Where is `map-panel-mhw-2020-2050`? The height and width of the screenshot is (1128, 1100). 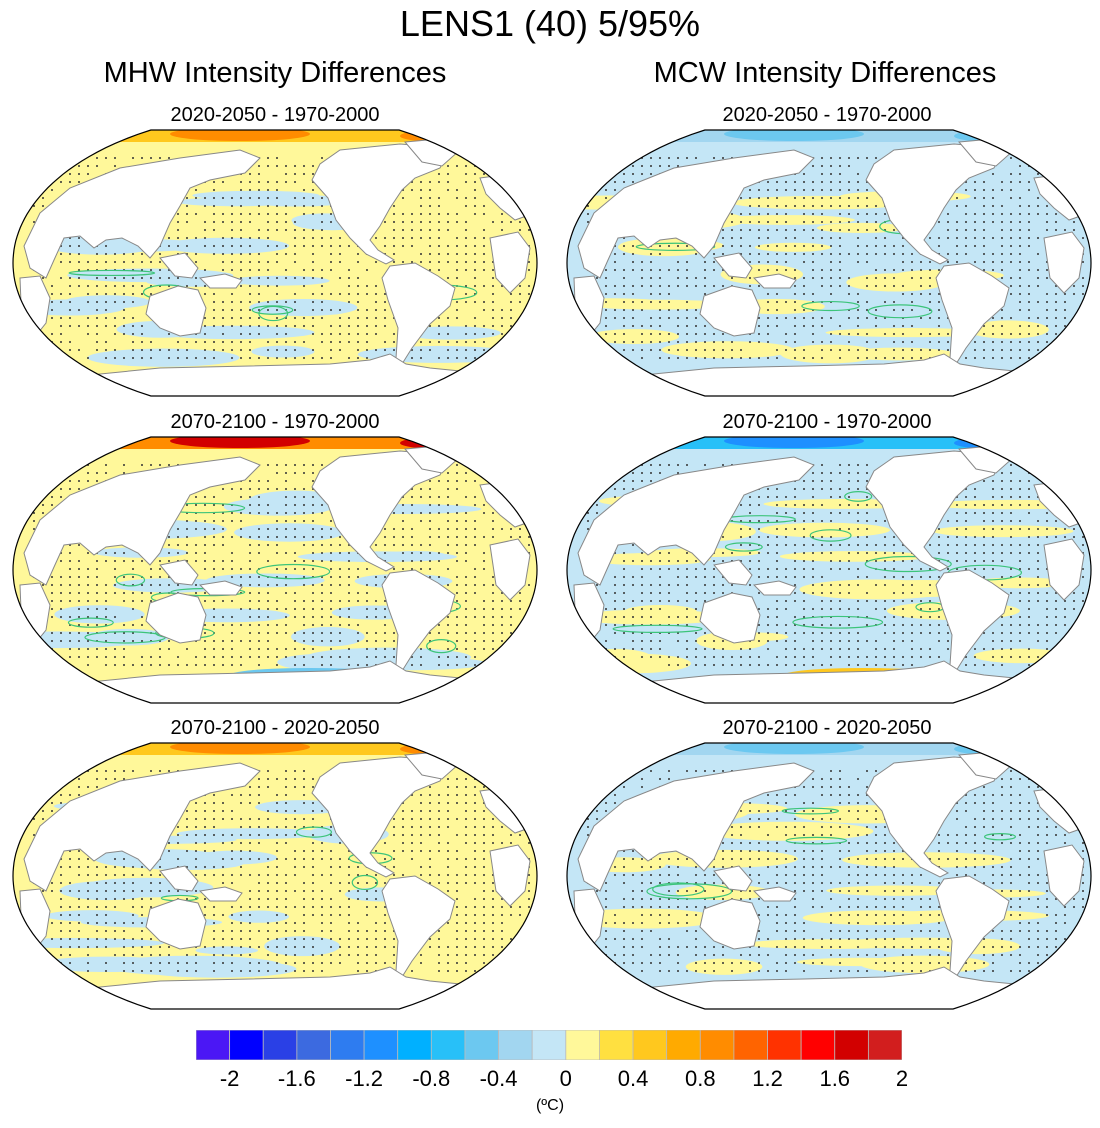 map-panel-mhw-2020-2050 is located at coordinates (275, 263).